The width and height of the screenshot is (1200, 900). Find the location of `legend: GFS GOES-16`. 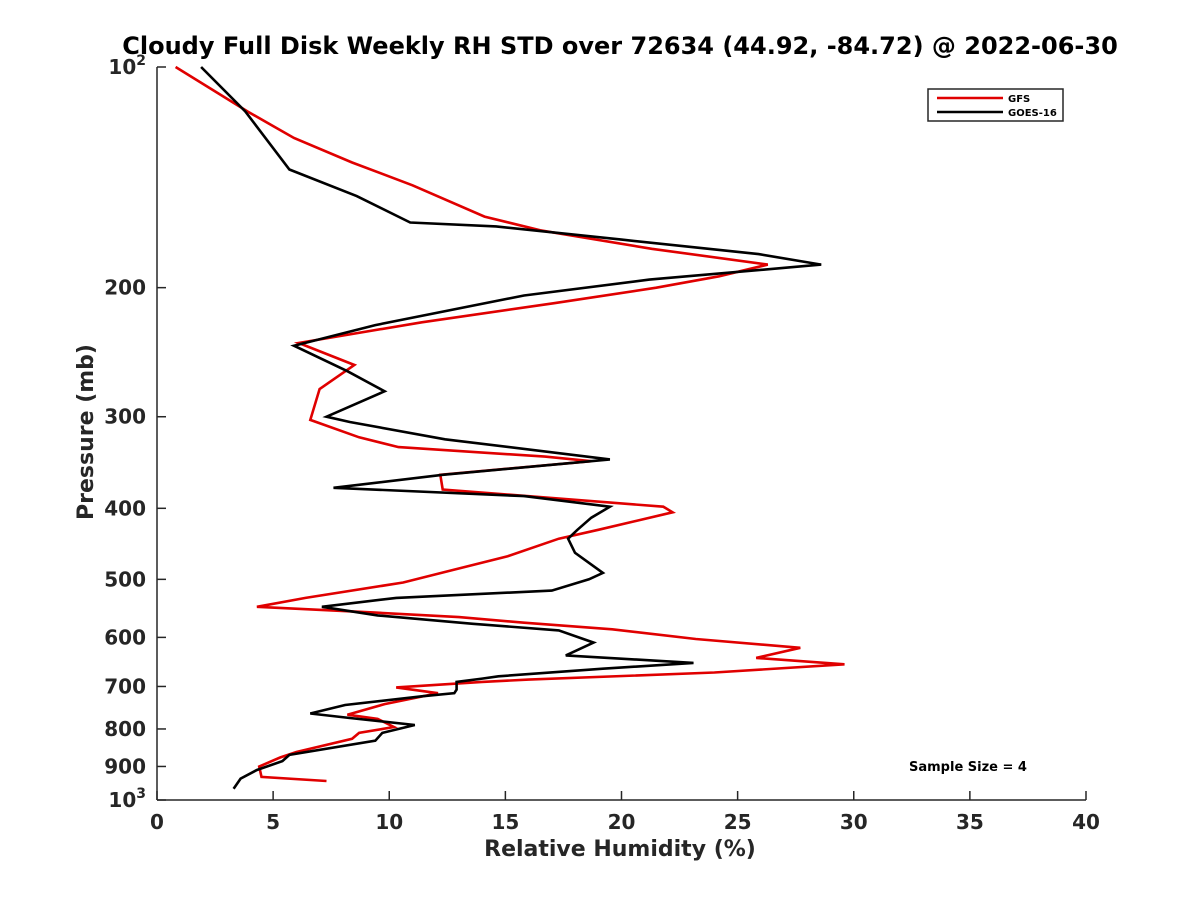

legend: GFS GOES-16 is located at coordinates (995, 105).